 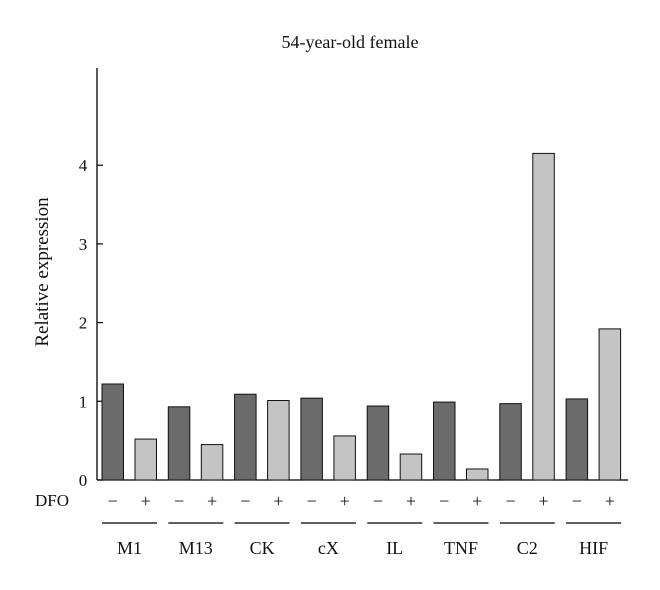 I want to click on y-tick-label: 4, so click(x=83, y=165).